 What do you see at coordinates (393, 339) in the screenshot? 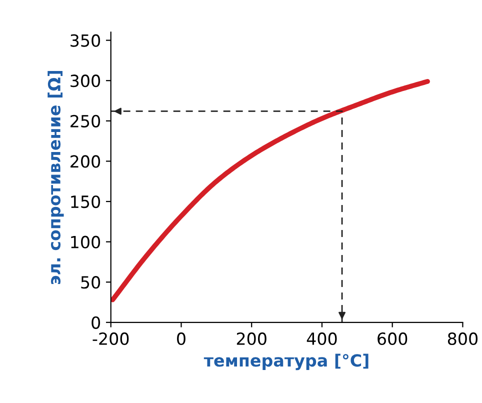
I see `x-tick-label: 600` at bounding box center [393, 339].